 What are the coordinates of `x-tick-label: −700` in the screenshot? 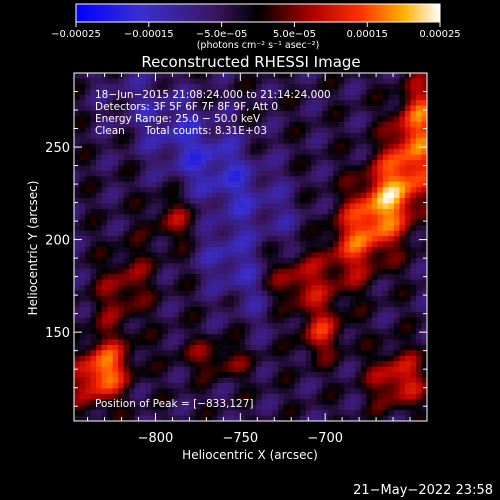 It's located at (325, 438).